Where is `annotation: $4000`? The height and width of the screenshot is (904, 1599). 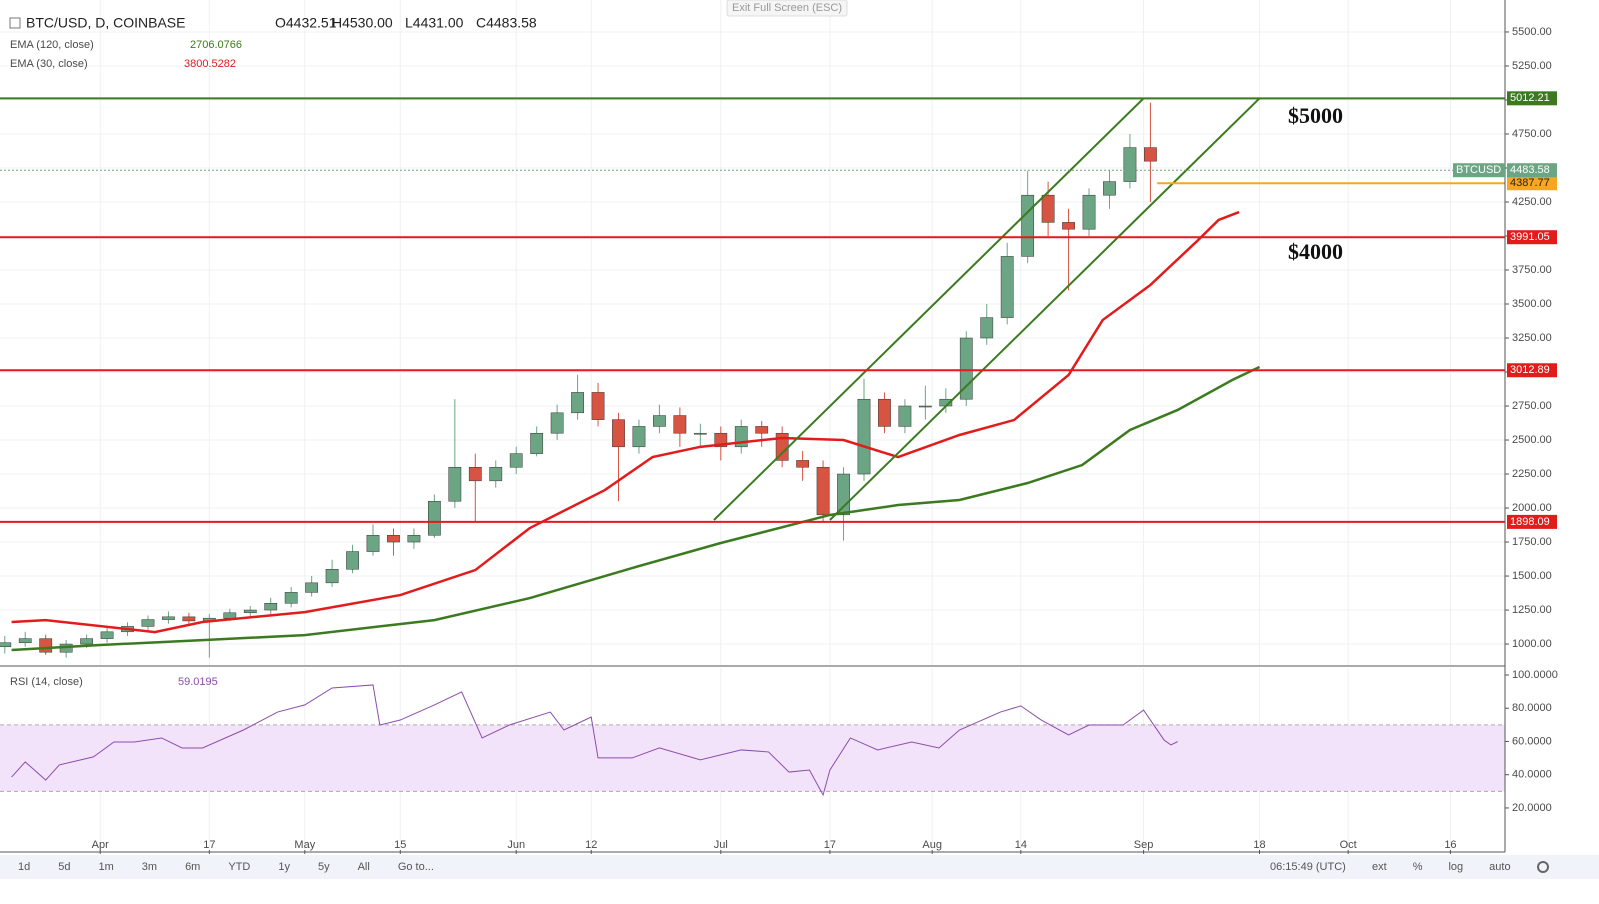 annotation: $4000 is located at coordinates (1315, 251).